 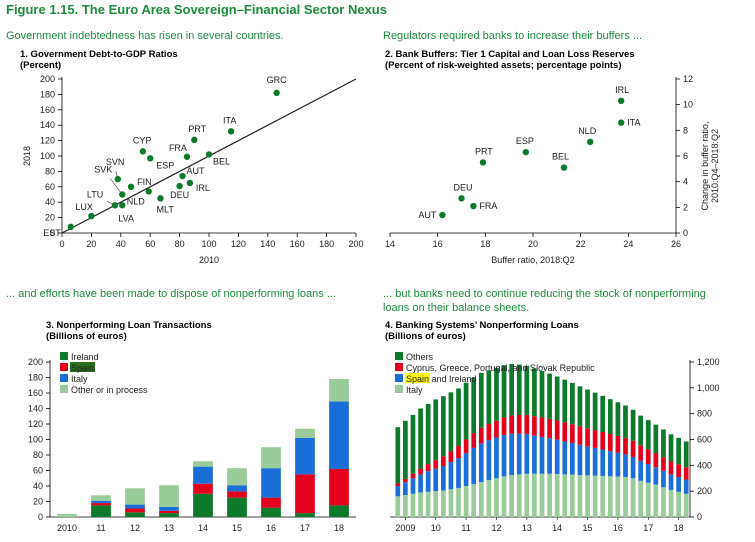 What do you see at coordinates (484, 151) in the screenshot?
I see `p2-point-label-prt: PRT` at bounding box center [484, 151].